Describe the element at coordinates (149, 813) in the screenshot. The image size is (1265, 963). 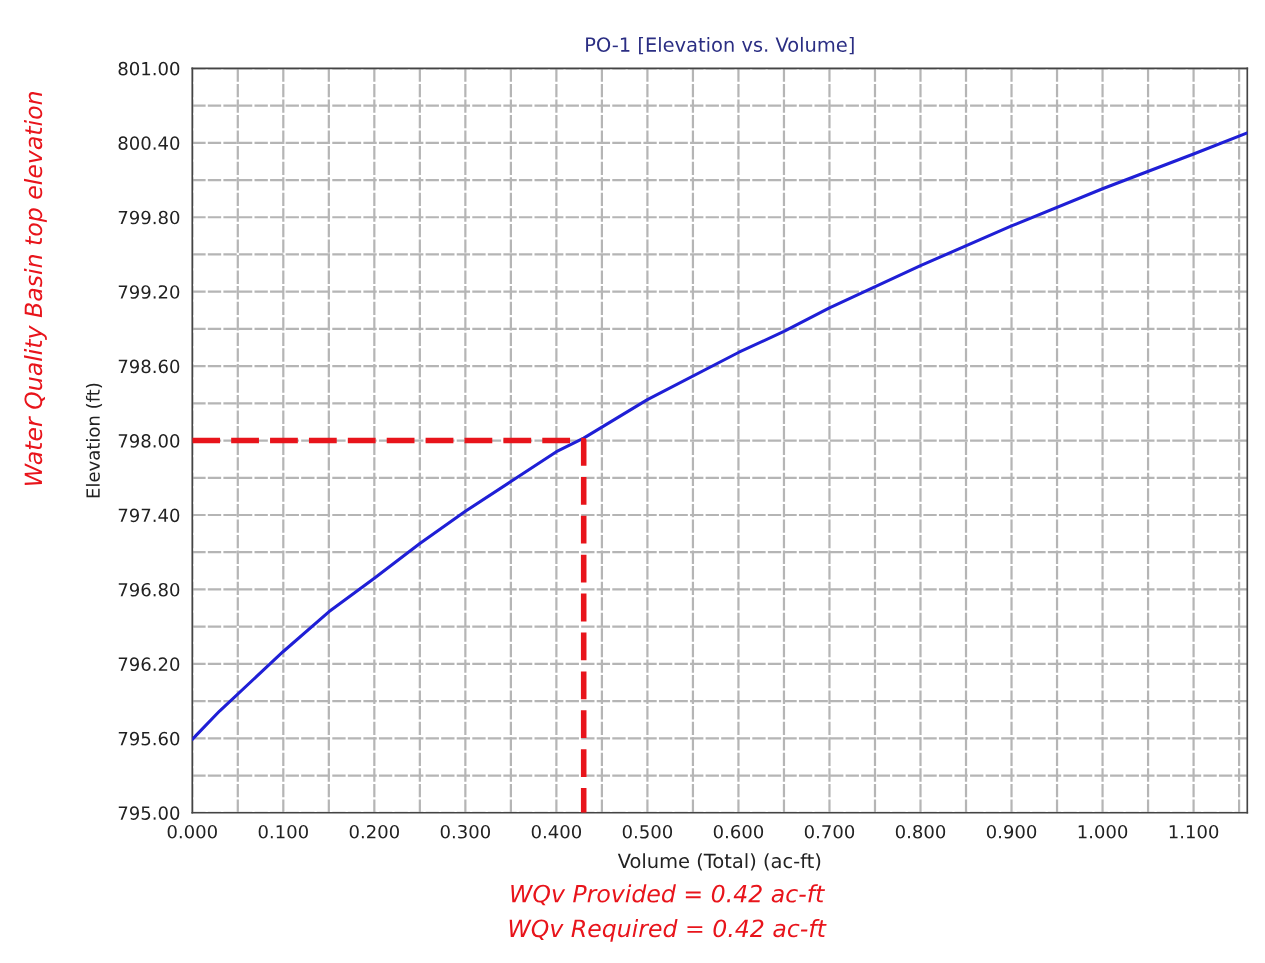
I see `y-tick-label: 795.00` at that location.